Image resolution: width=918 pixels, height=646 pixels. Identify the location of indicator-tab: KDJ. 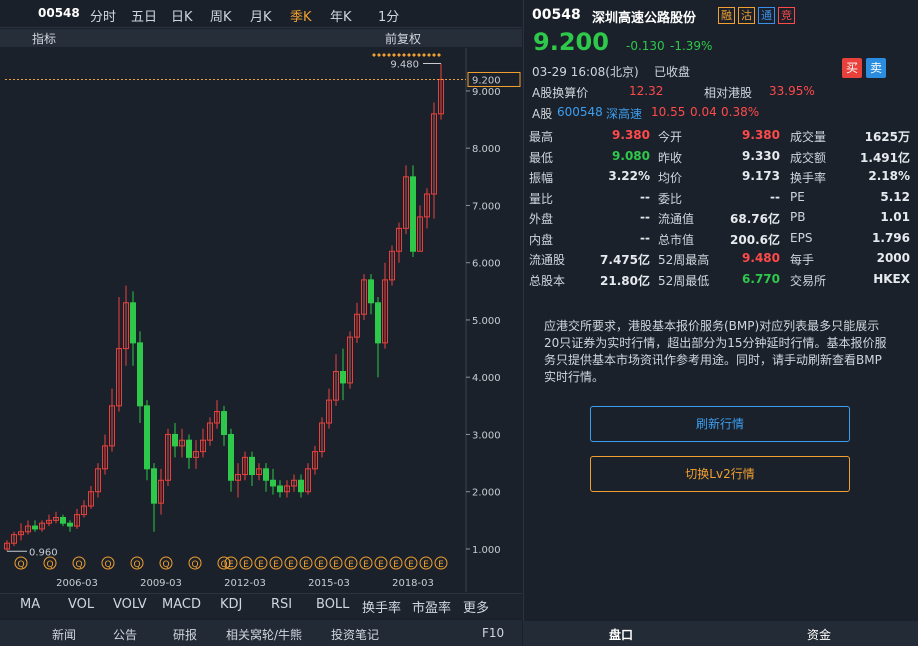
(231, 604).